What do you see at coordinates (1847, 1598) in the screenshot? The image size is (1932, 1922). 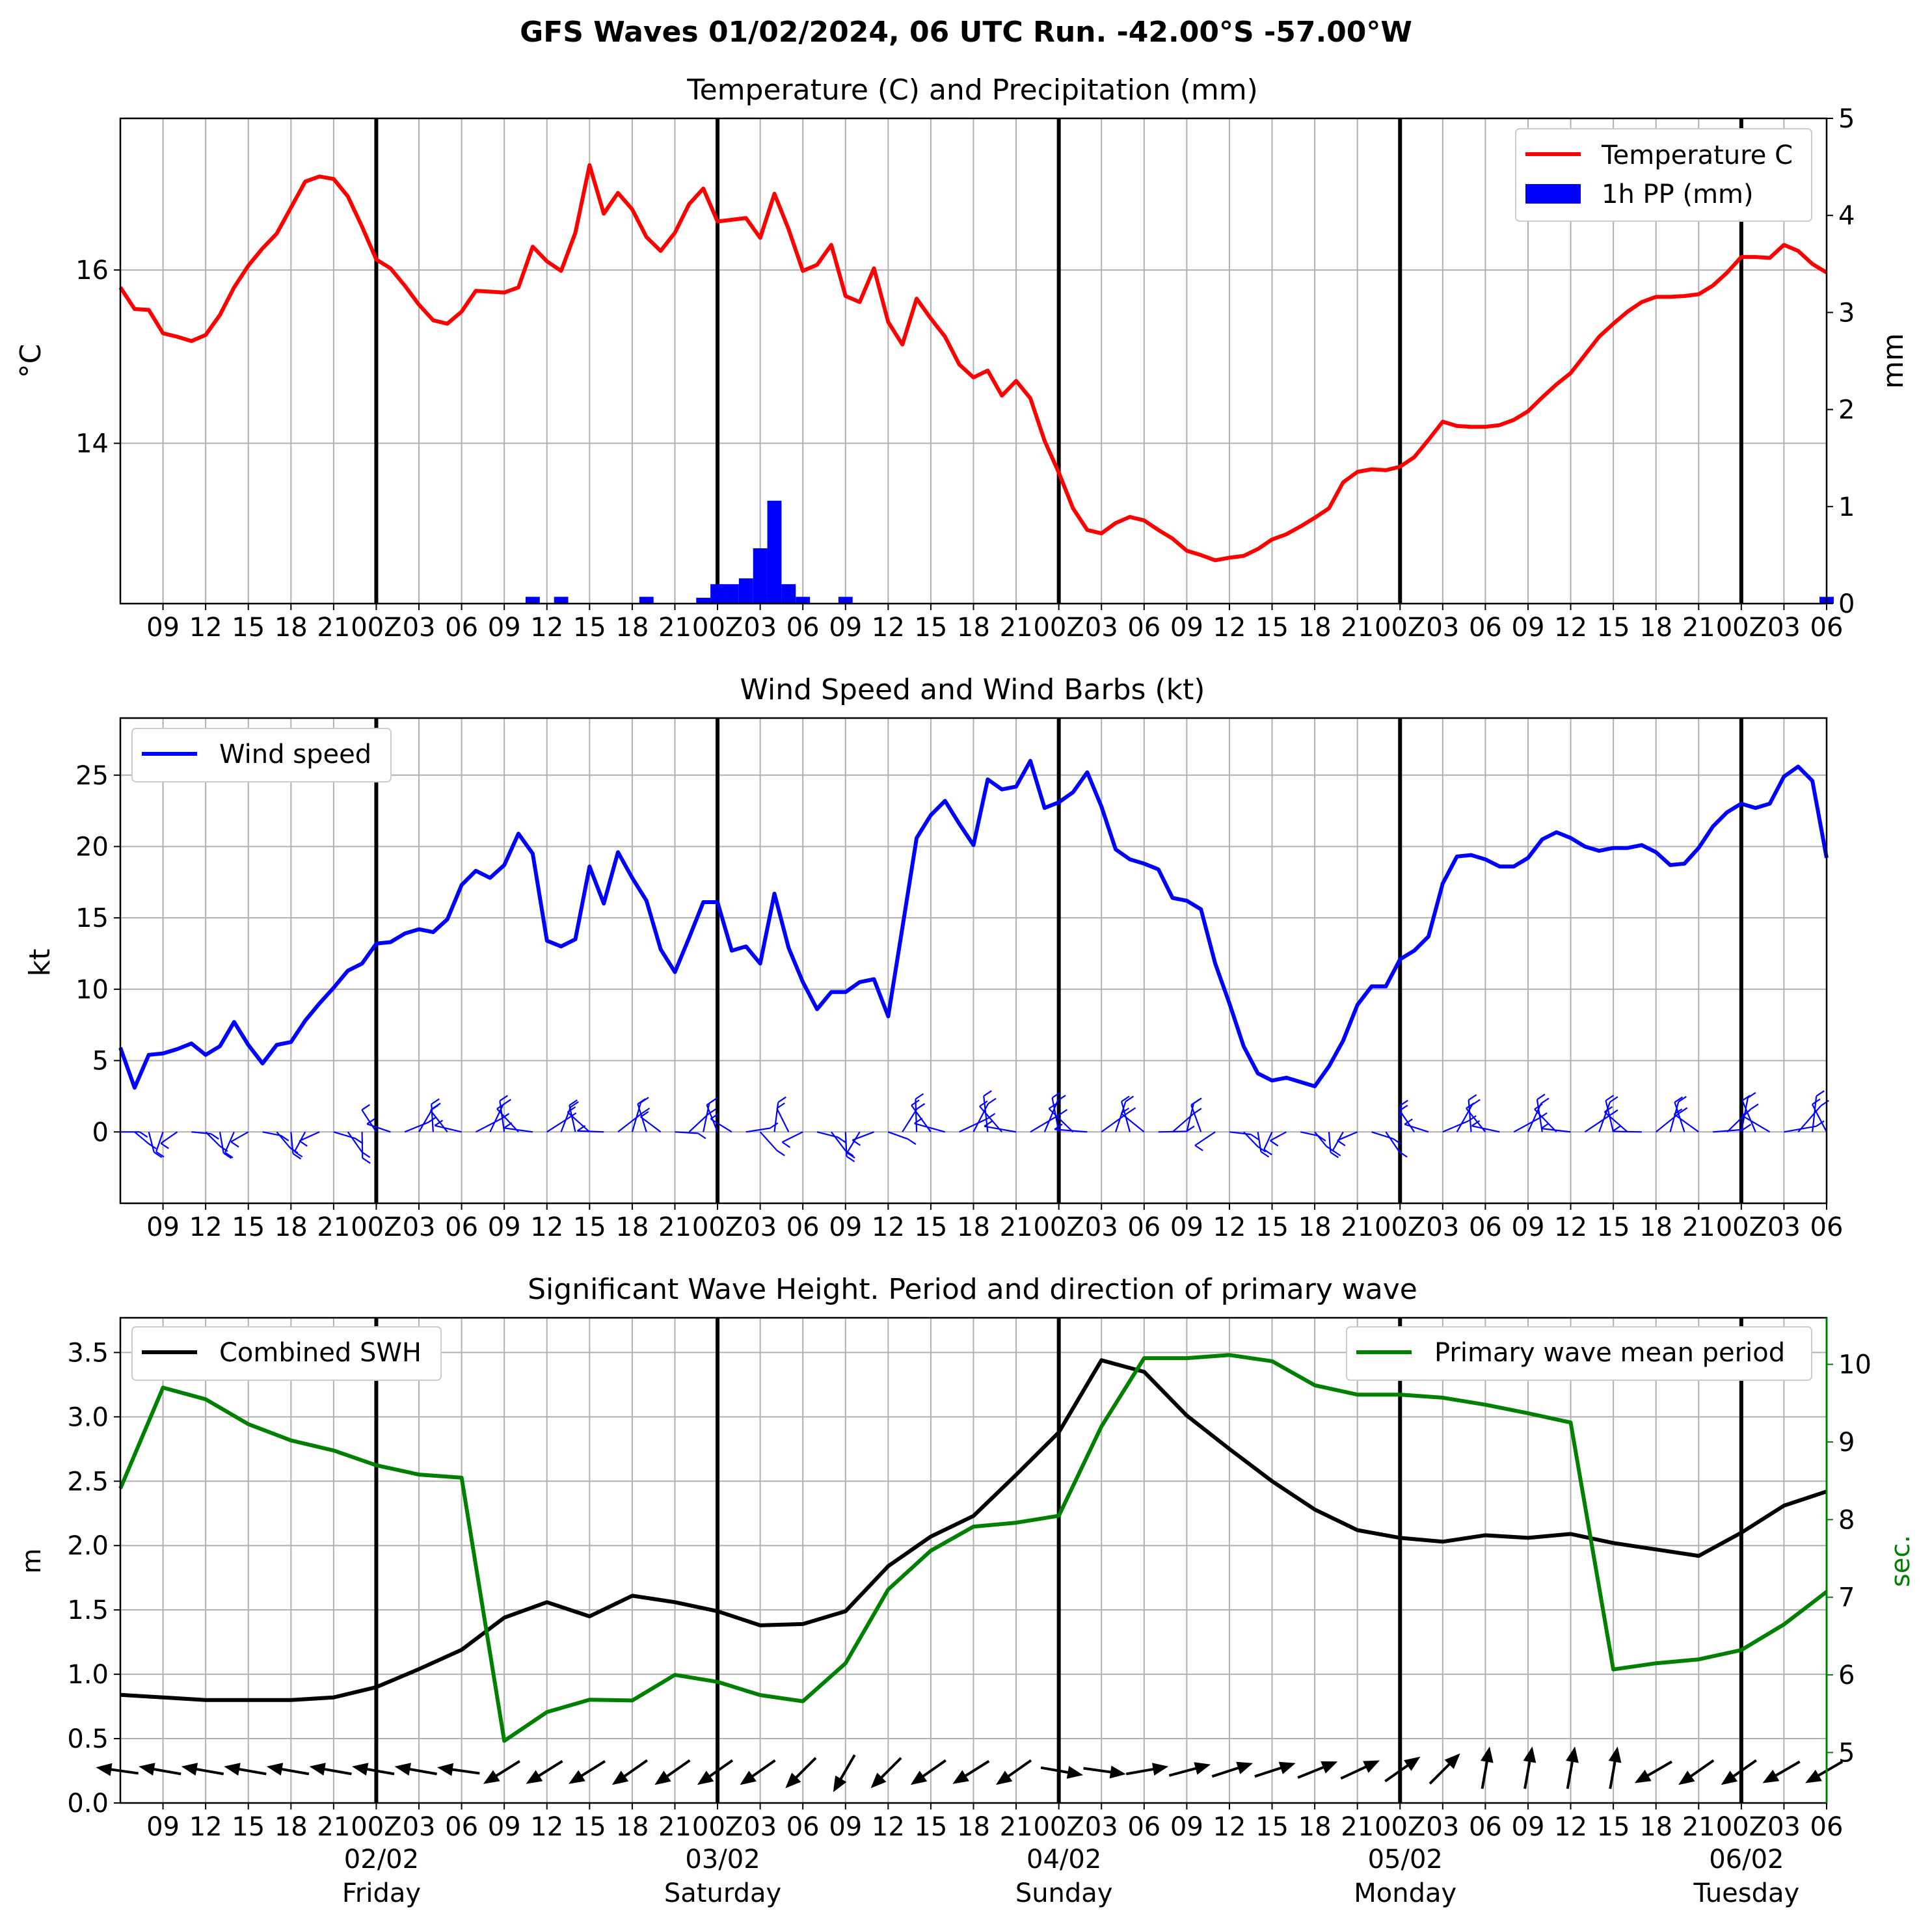 I see `y2-tick-label: 7` at bounding box center [1847, 1598].